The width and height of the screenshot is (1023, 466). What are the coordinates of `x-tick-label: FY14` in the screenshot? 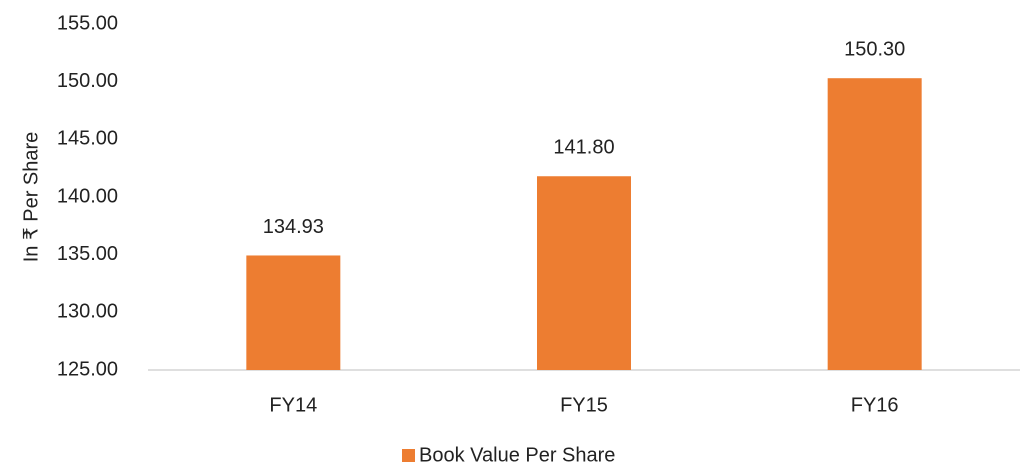 It's located at (293, 405).